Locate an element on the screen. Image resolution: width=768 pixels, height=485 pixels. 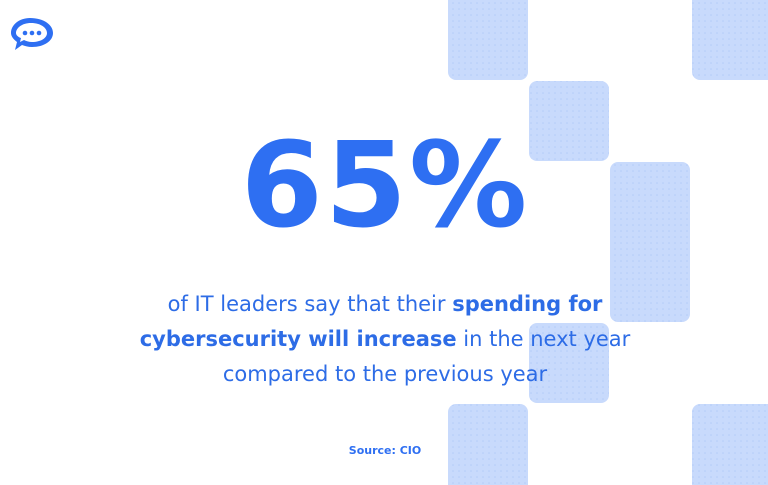
description-line: compared to the previous year is located at coordinates (384, 374).